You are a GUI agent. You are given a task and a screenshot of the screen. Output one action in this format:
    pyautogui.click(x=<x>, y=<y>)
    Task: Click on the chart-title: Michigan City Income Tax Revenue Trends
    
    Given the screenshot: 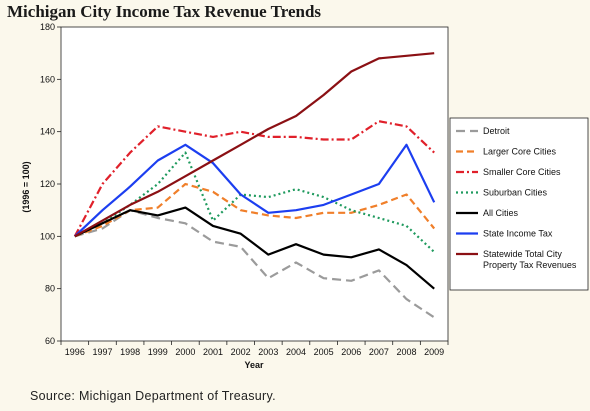 What is the action you would take?
    pyautogui.click(x=164, y=11)
    